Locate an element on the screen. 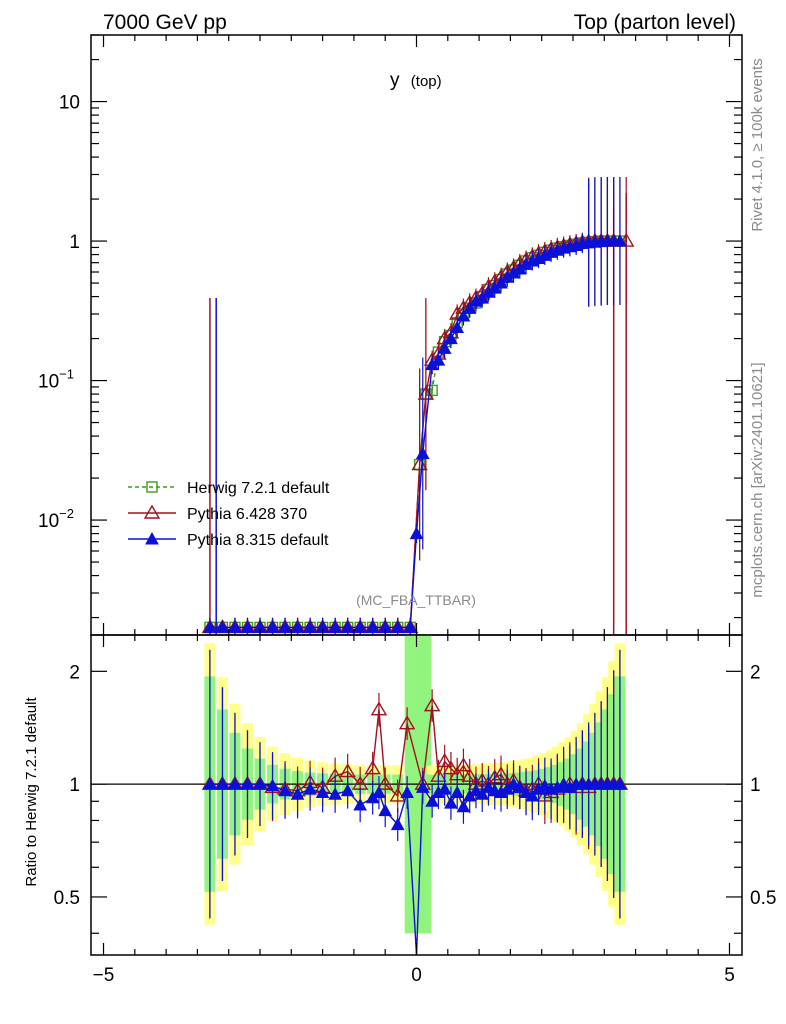  ratio-y-tick-label-right: 1 is located at coordinates (755, 785).